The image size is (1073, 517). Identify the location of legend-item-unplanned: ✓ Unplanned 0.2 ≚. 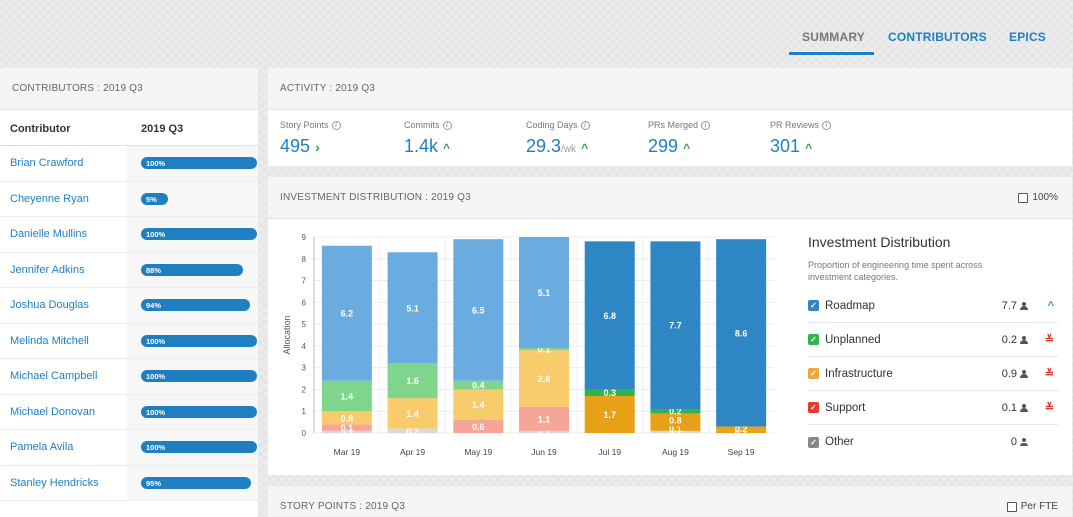
(933, 340).